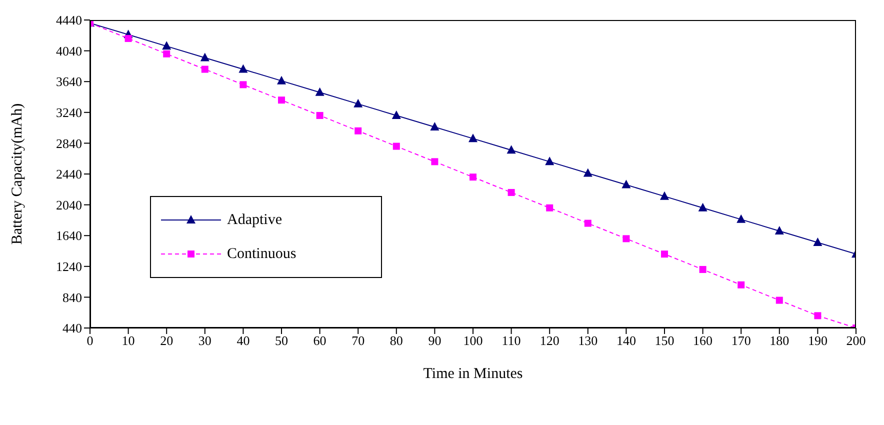 Image resolution: width=884 pixels, height=425 pixels. I want to click on y-tick-label: 2040, so click(69, 204).